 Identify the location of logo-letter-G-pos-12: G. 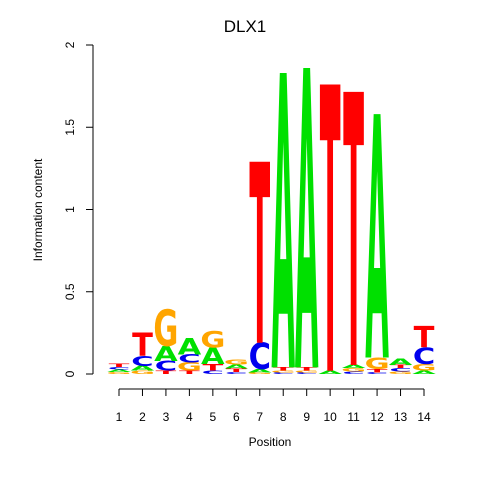
(377, 363).